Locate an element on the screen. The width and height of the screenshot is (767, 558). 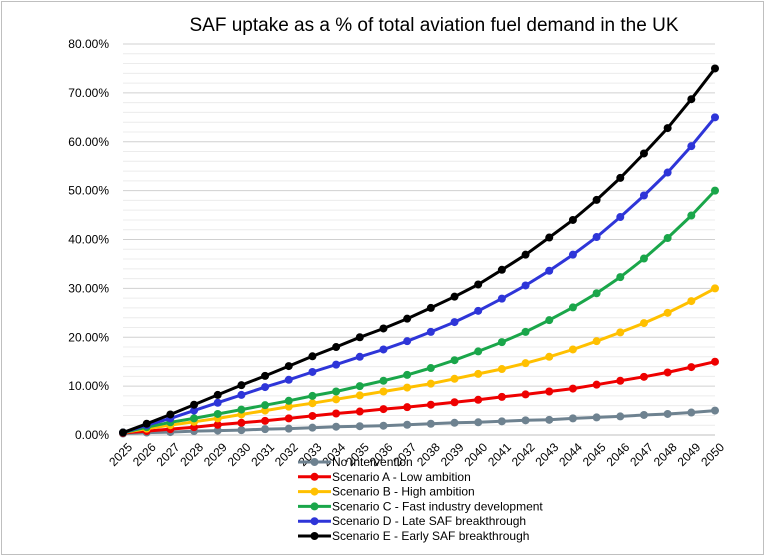
y-tick-label: 60.00% is located at coordinates (88, 142).